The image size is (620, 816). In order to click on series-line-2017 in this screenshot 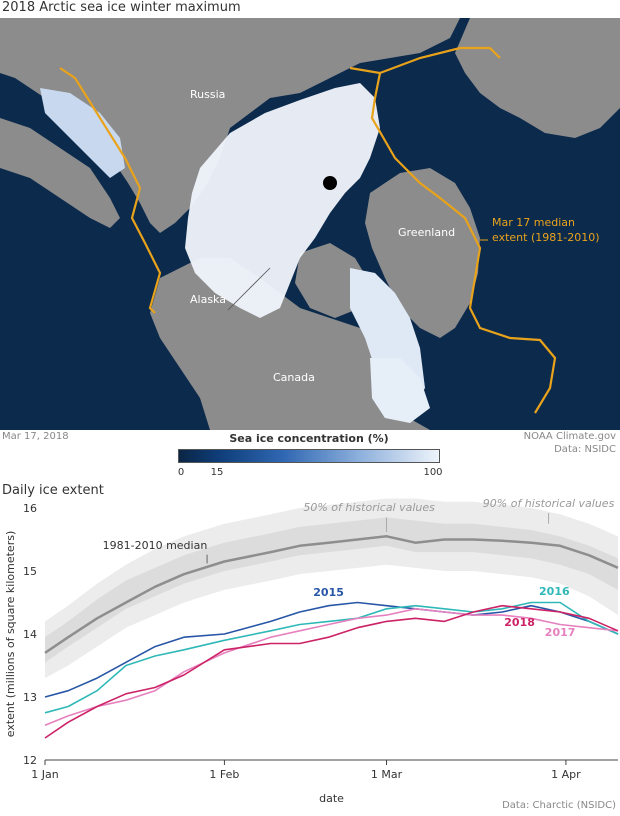, I will do `click(331, 667)`.